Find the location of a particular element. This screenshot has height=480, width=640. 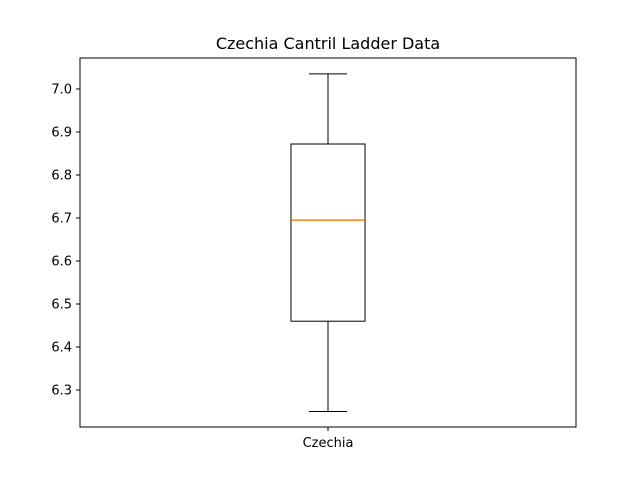

y-tick-label: 6.7 is located at coordinates (61, 218).